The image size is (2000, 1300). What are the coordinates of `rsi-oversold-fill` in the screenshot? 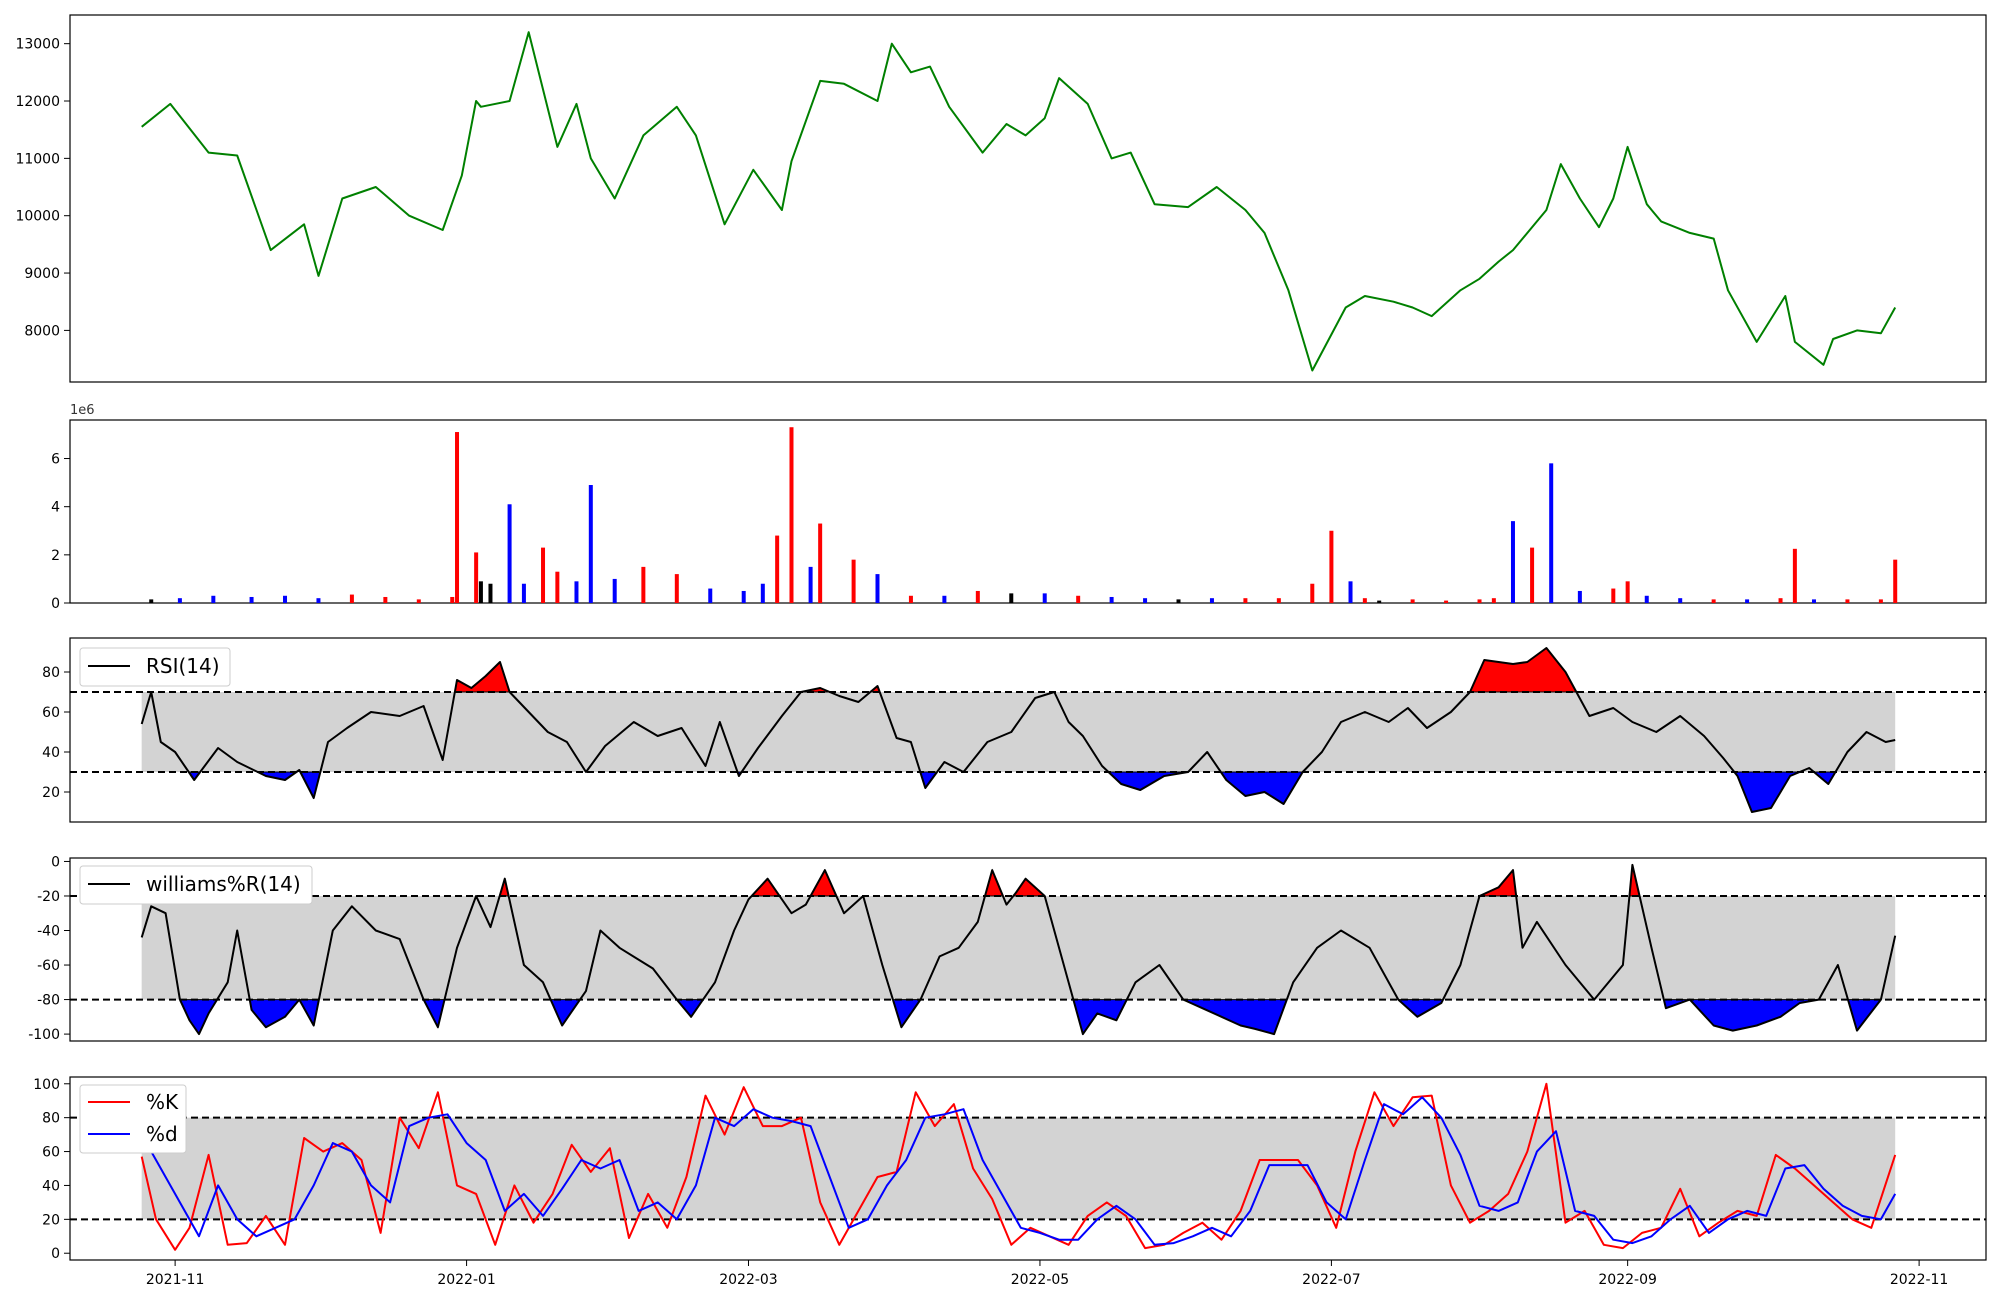 It's located at (1261, 788).